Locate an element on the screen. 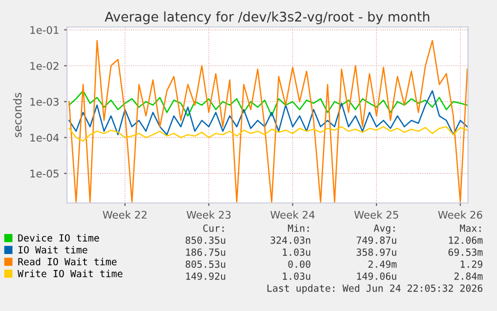 This screenshot has width=497, height=311. y-tick-label: 1e-01 is located at coordinates (44, 30).